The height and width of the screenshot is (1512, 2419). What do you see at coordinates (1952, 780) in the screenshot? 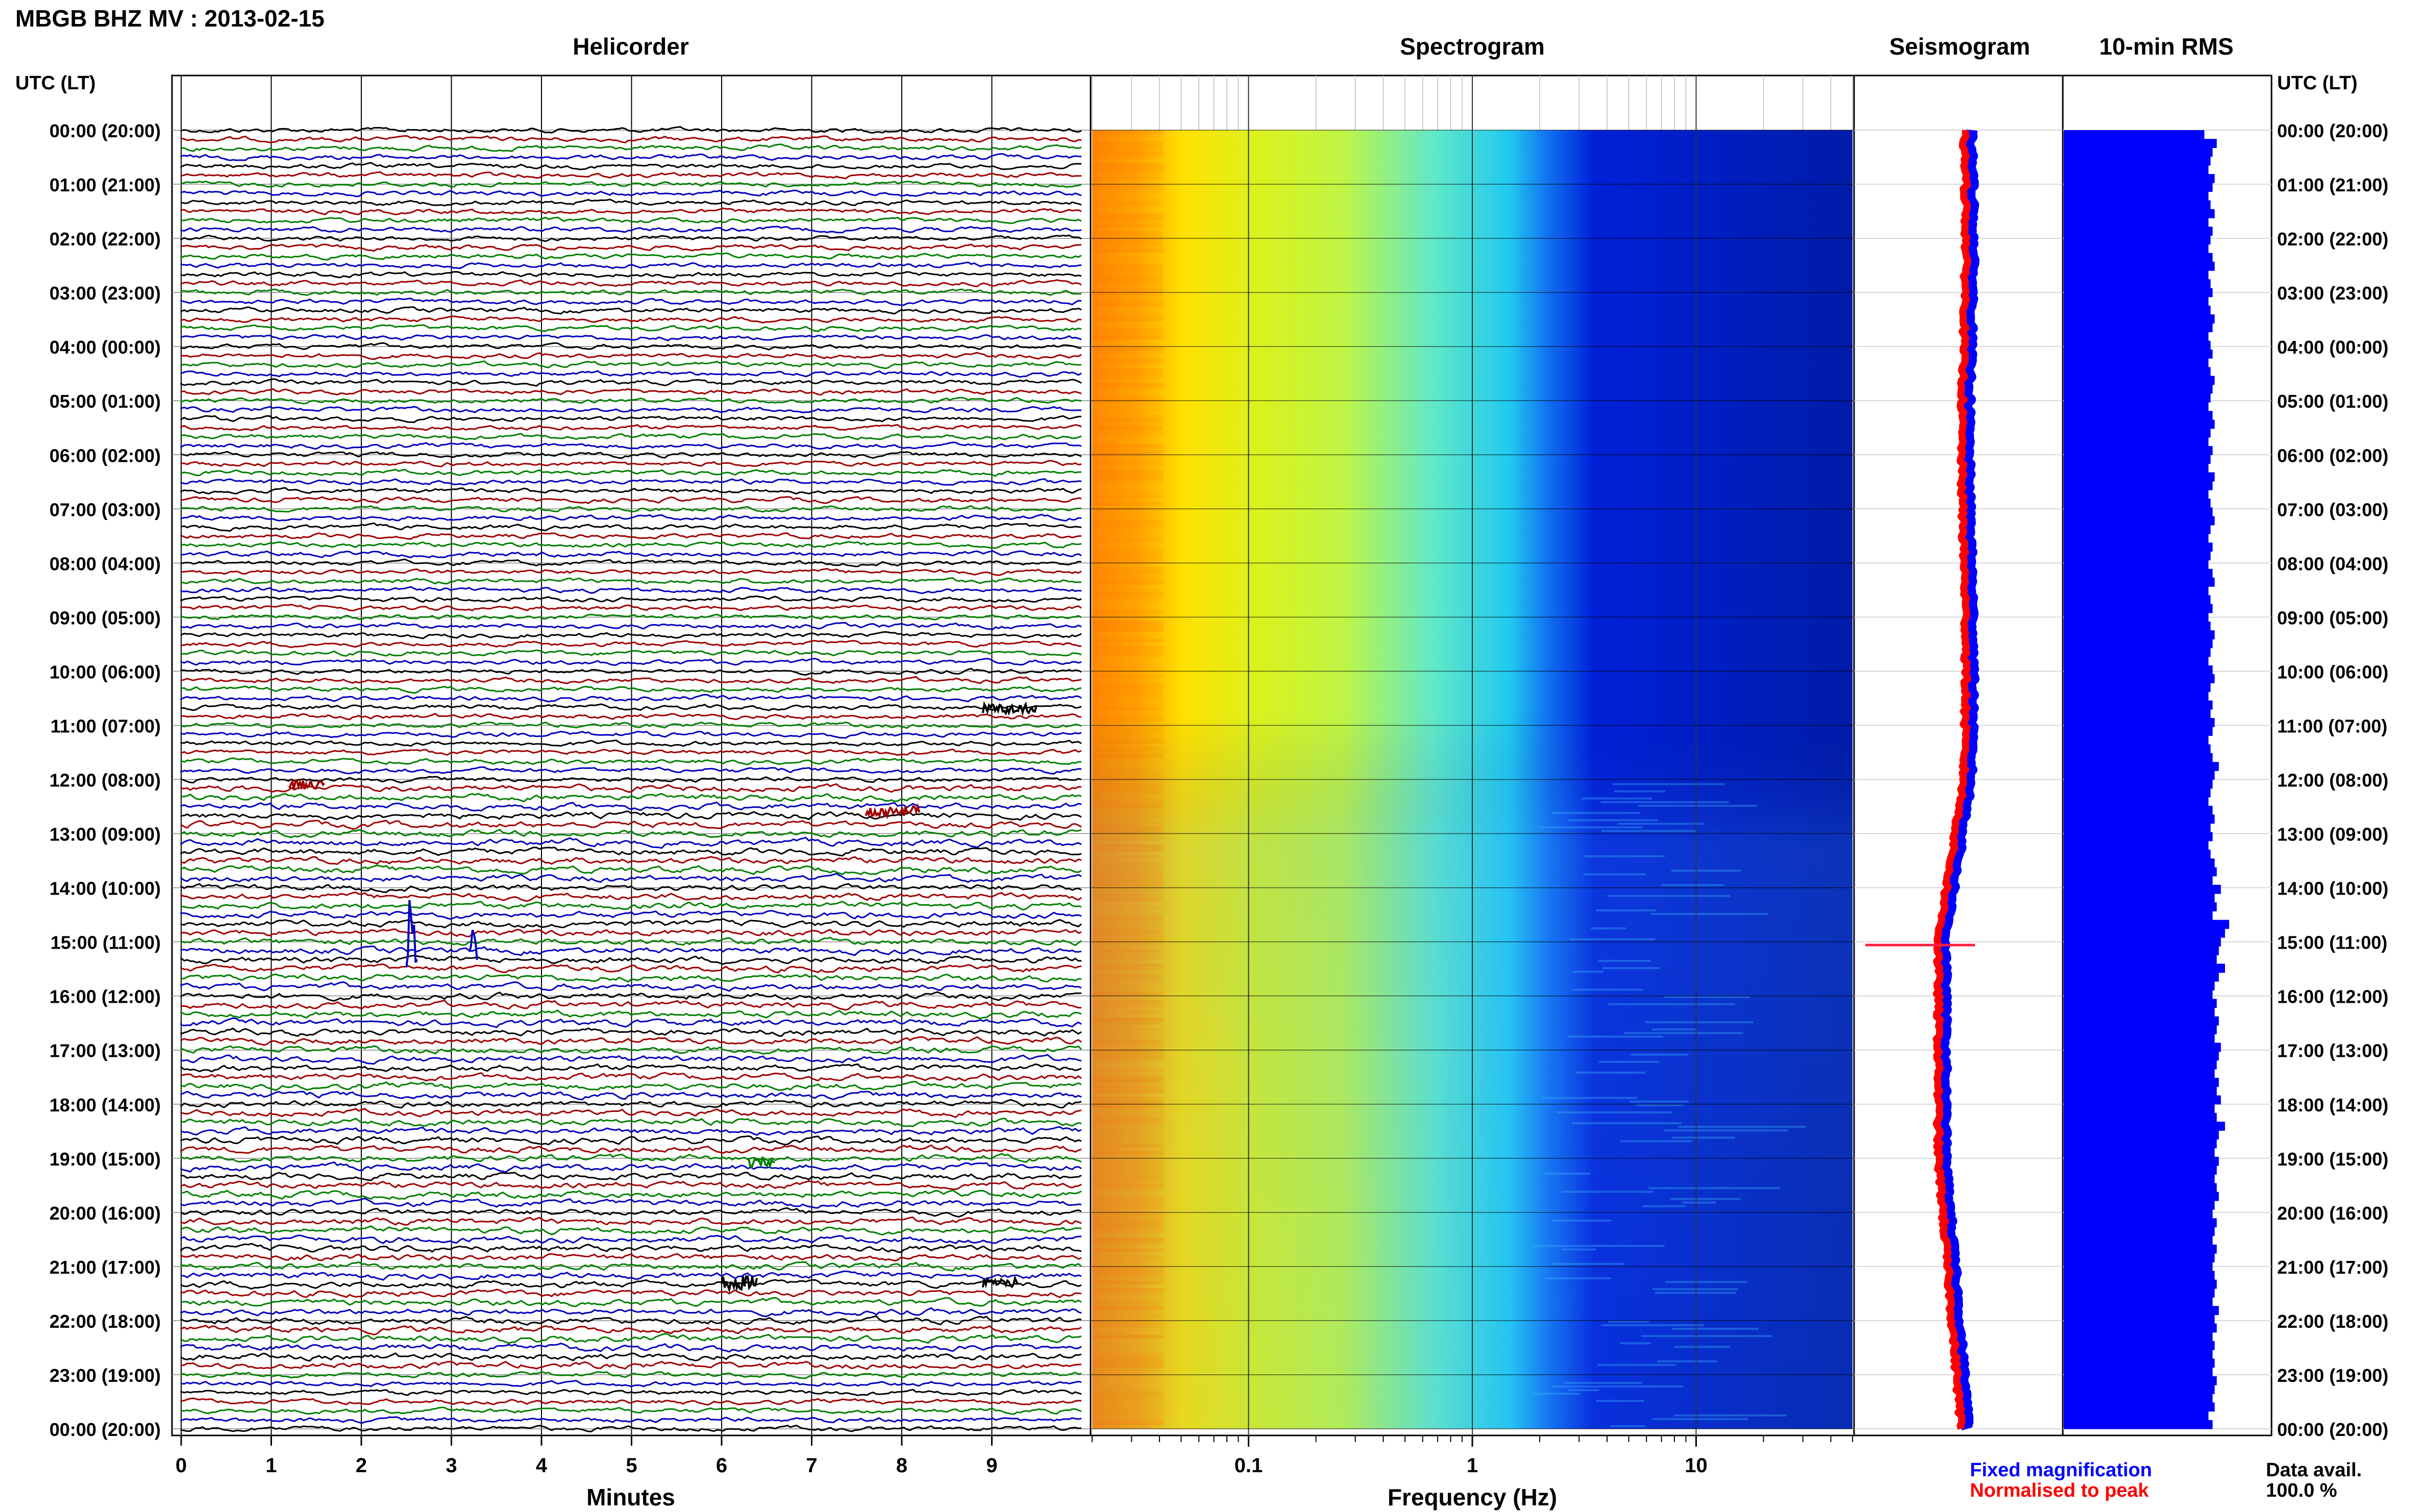
I see `seismogram-normalised-trace` at bounding box center [1952, 780].